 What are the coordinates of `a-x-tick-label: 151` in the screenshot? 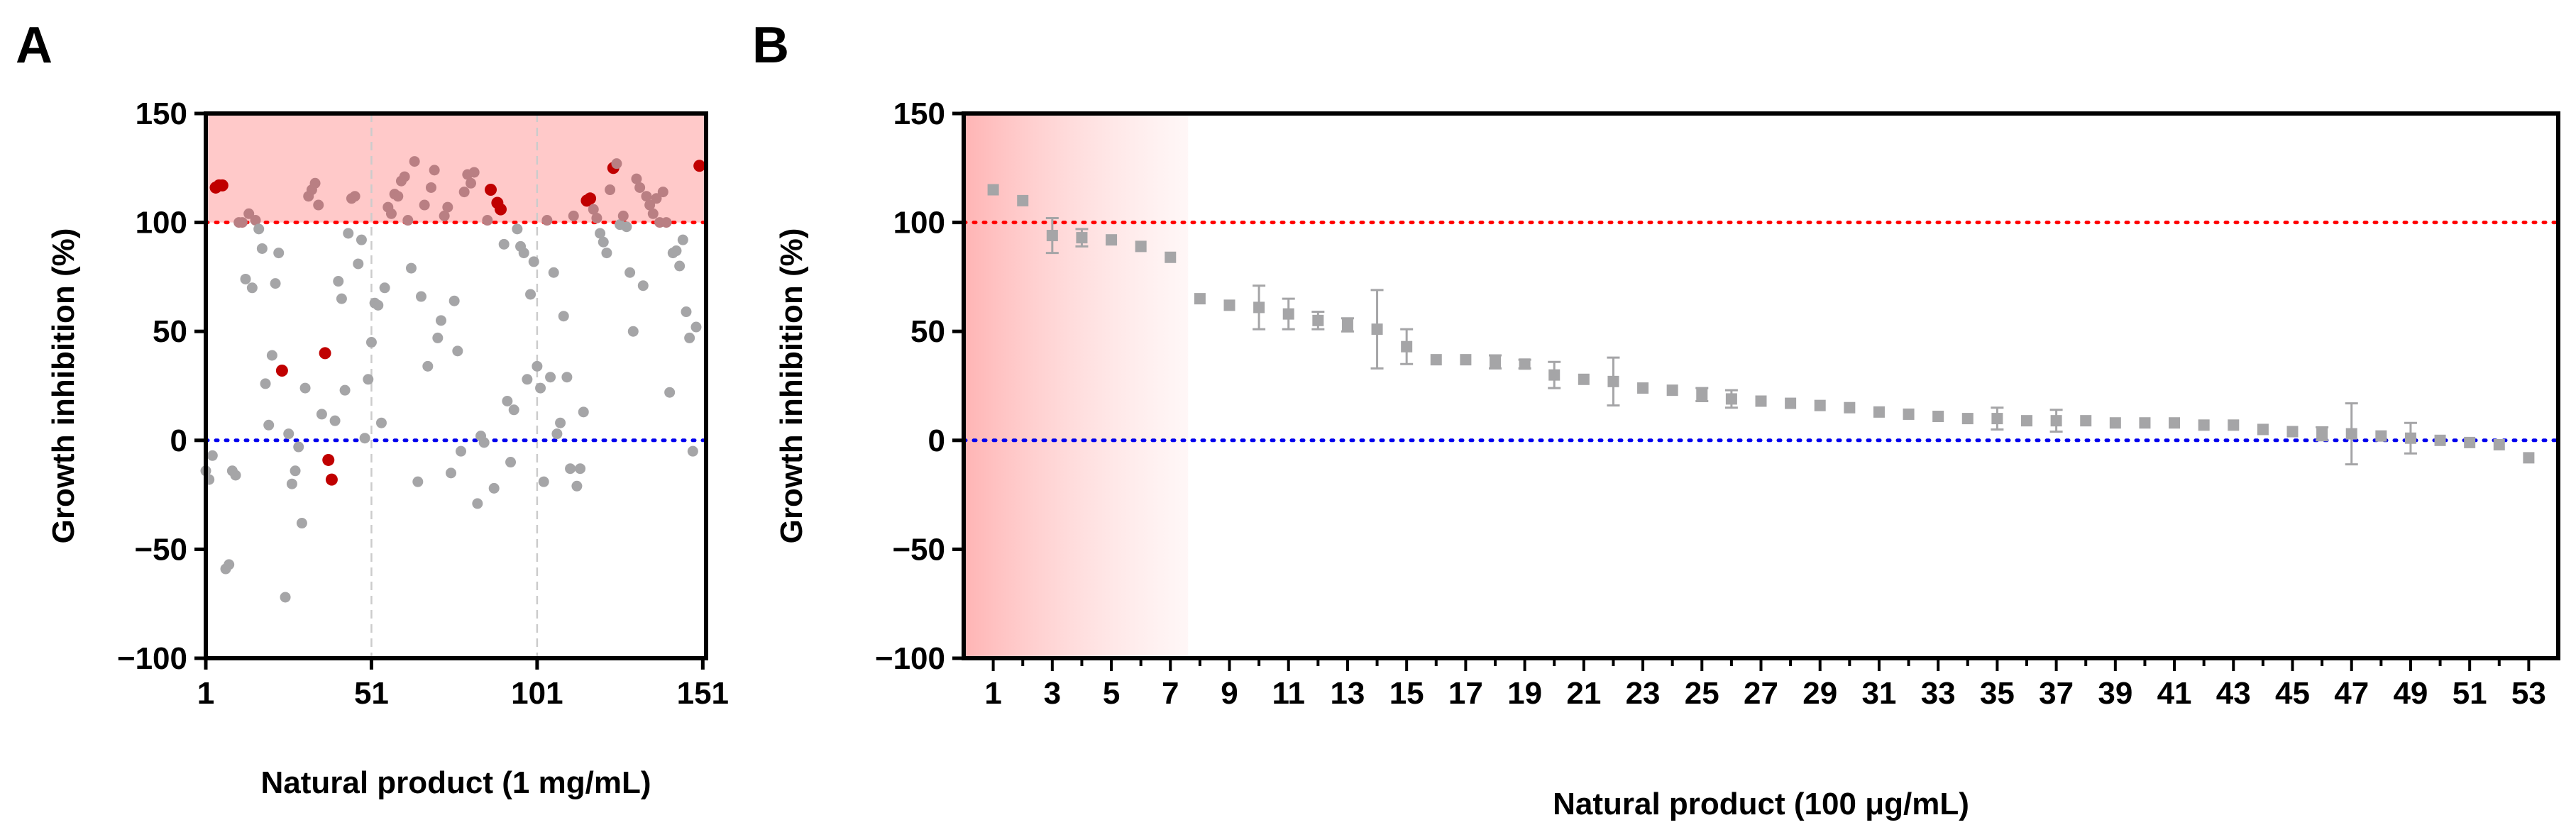 It's located at (703, 693).